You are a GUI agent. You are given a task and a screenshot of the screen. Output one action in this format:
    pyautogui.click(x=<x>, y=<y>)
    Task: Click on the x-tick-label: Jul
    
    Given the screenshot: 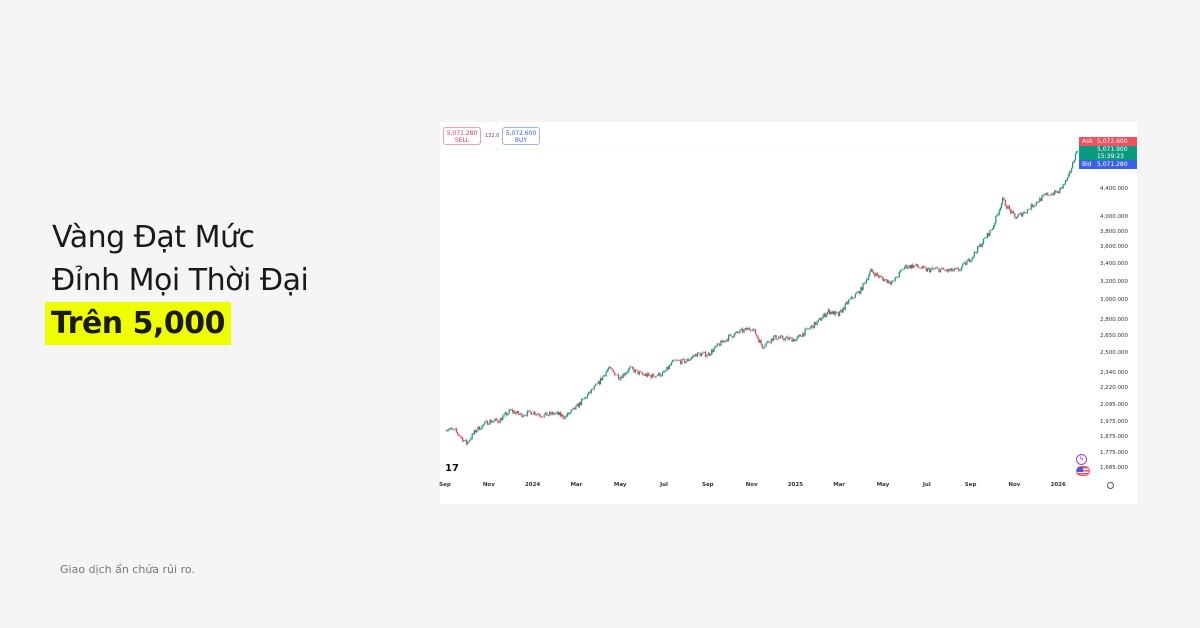 What is the action you would take?
    pyautogui.click(x=926, y=485)
    